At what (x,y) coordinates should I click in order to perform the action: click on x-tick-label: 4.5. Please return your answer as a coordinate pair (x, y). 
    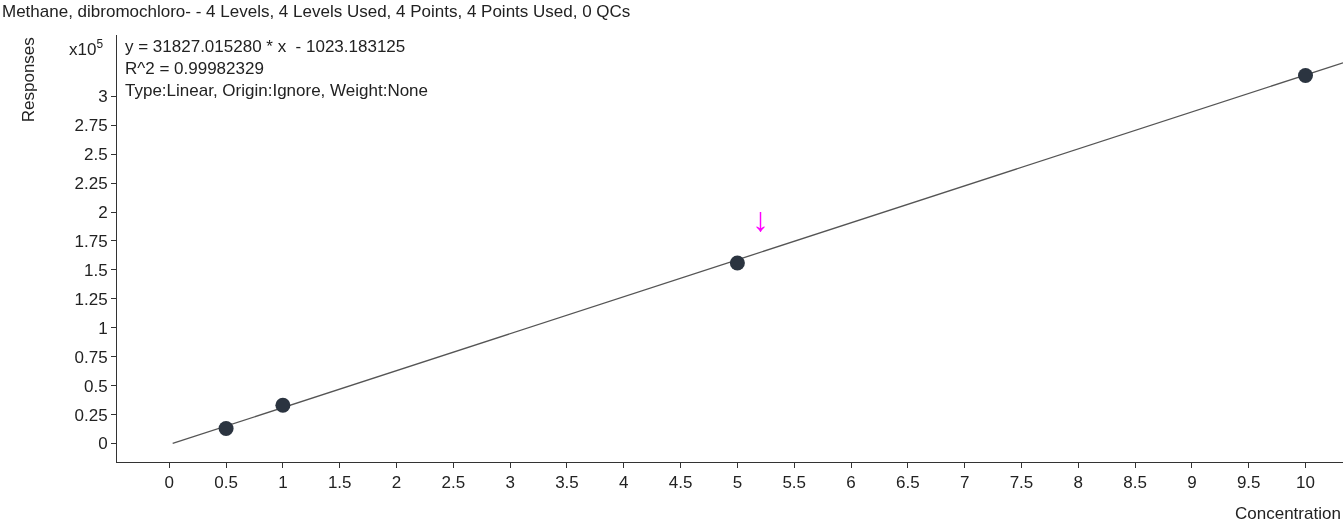
    Looking at the image, I should click on (680, 483).